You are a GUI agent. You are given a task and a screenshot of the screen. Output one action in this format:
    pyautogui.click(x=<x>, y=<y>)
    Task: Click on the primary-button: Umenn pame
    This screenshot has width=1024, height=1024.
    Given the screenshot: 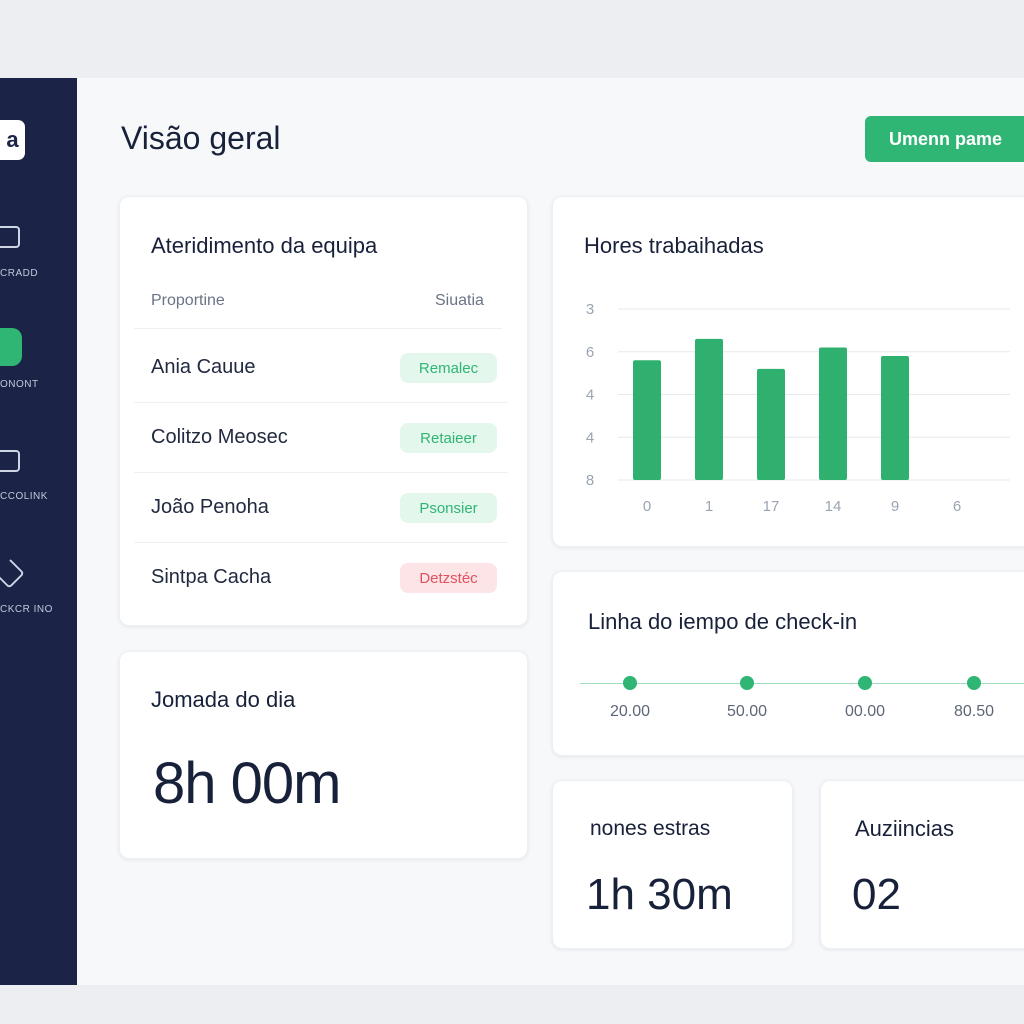 What is the action you would take?
    pyautogui.click(x=944, y=139)
    